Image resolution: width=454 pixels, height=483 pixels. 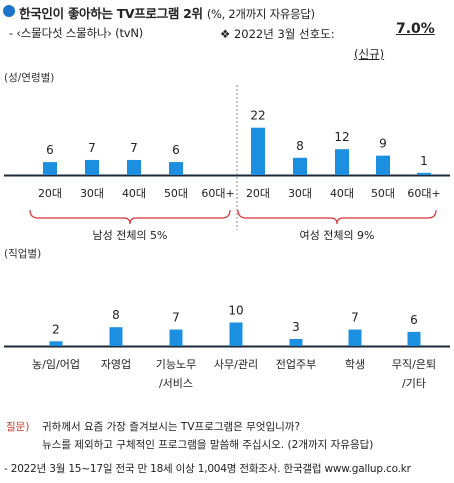 I want to click on x-tick-label: 기능노무, so click(x=176, y=364).